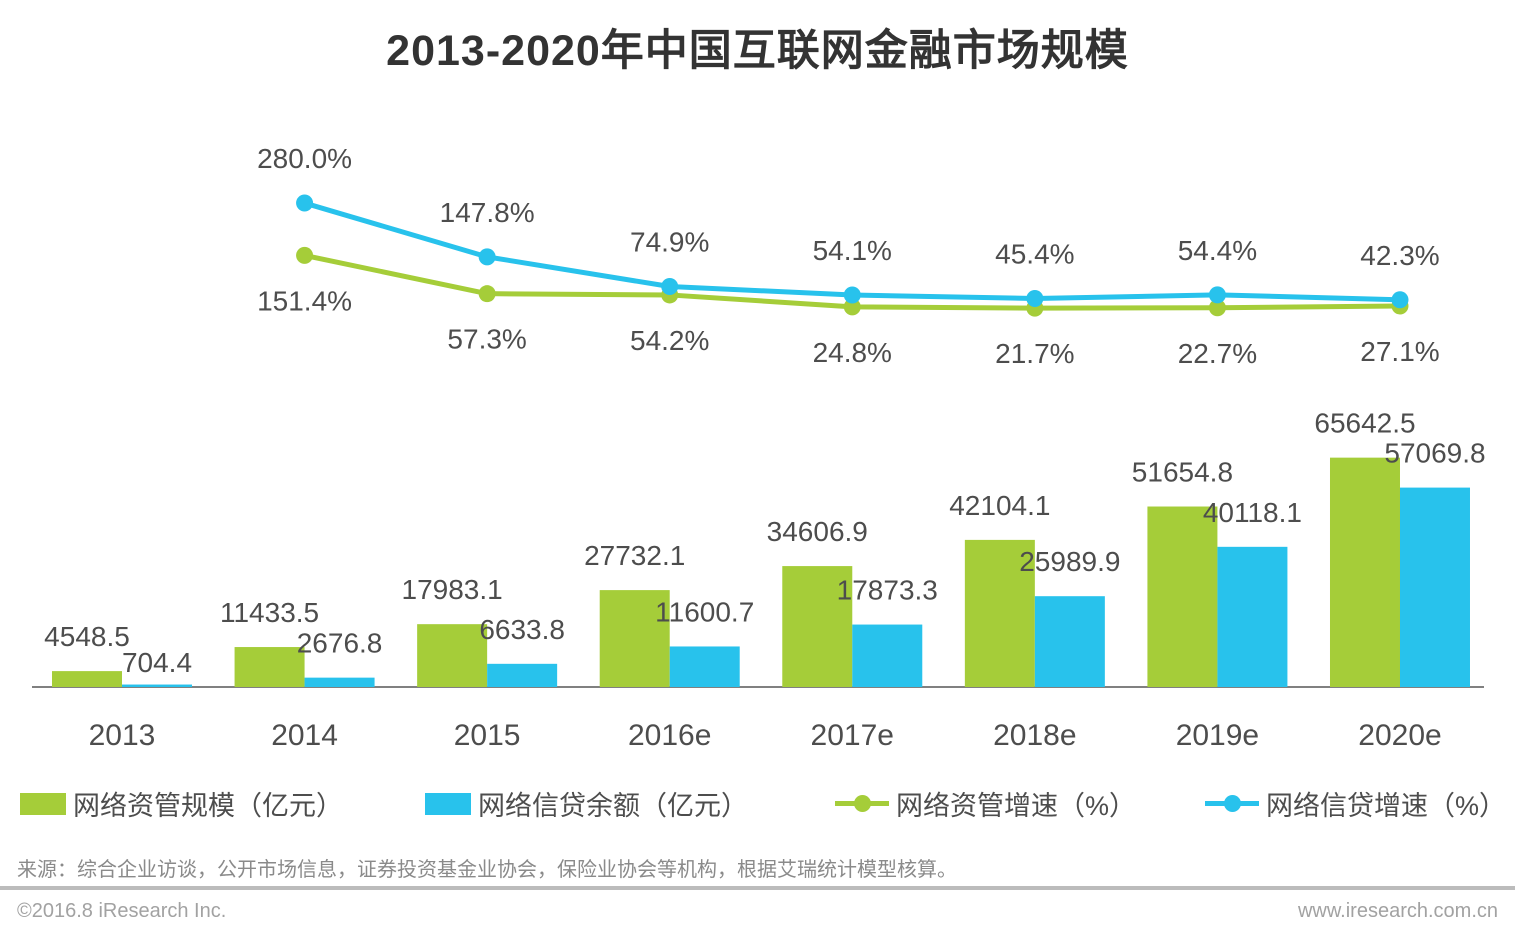 This screenshot has width=1515, height=932. I want to click on pct-label: 42.3%, so click(1399, 255).